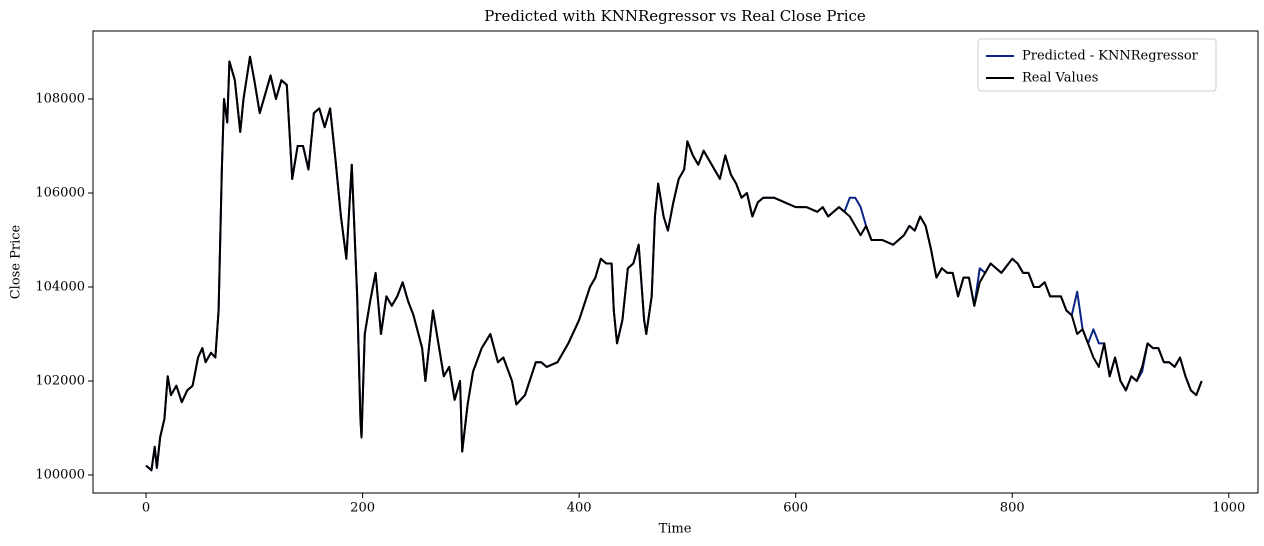 The height and width of the screenshot is (546, 1264). I want to click on legend-label: Predicted - KNNRegressor, so click(1110, 56).